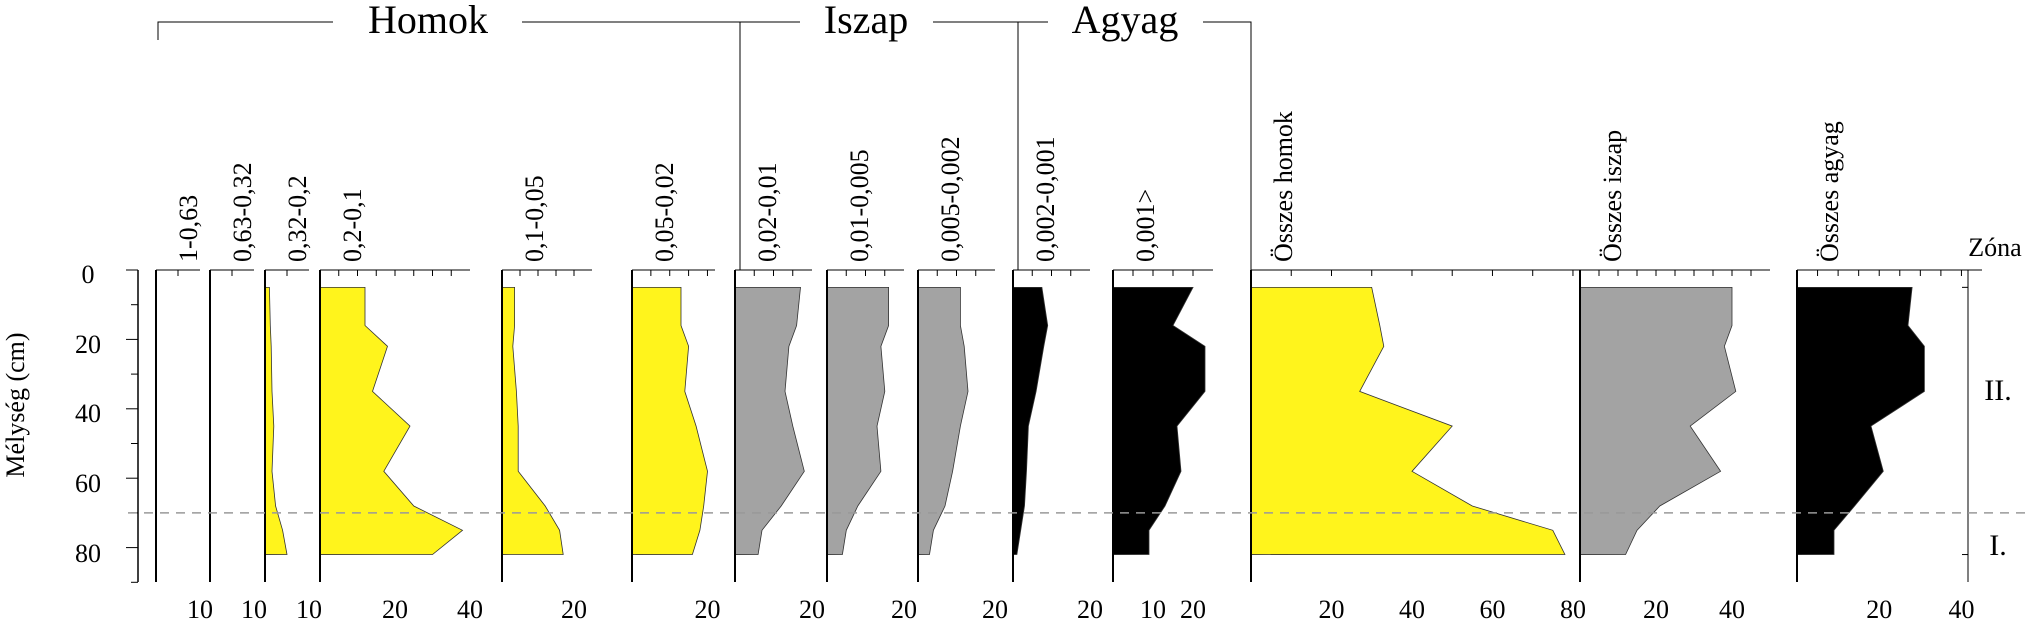 The width and height of the screenshot is (2027, 624). I want to click on panel: 20 40 Összes iszap, so click(1674, 377).